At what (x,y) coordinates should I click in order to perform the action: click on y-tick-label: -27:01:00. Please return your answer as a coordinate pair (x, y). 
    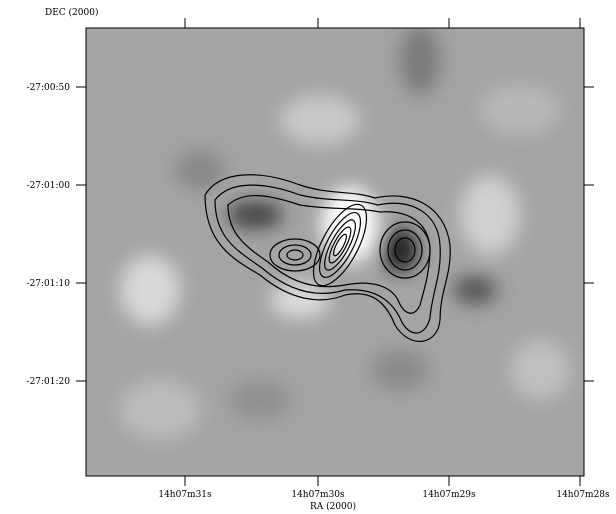
    Looking at the image, I should click on (49, 186).